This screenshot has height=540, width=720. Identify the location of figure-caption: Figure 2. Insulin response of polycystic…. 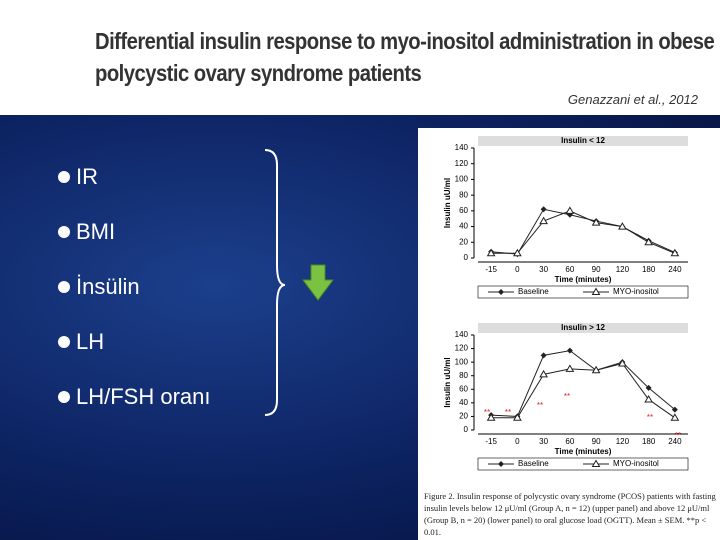
(570, 514).